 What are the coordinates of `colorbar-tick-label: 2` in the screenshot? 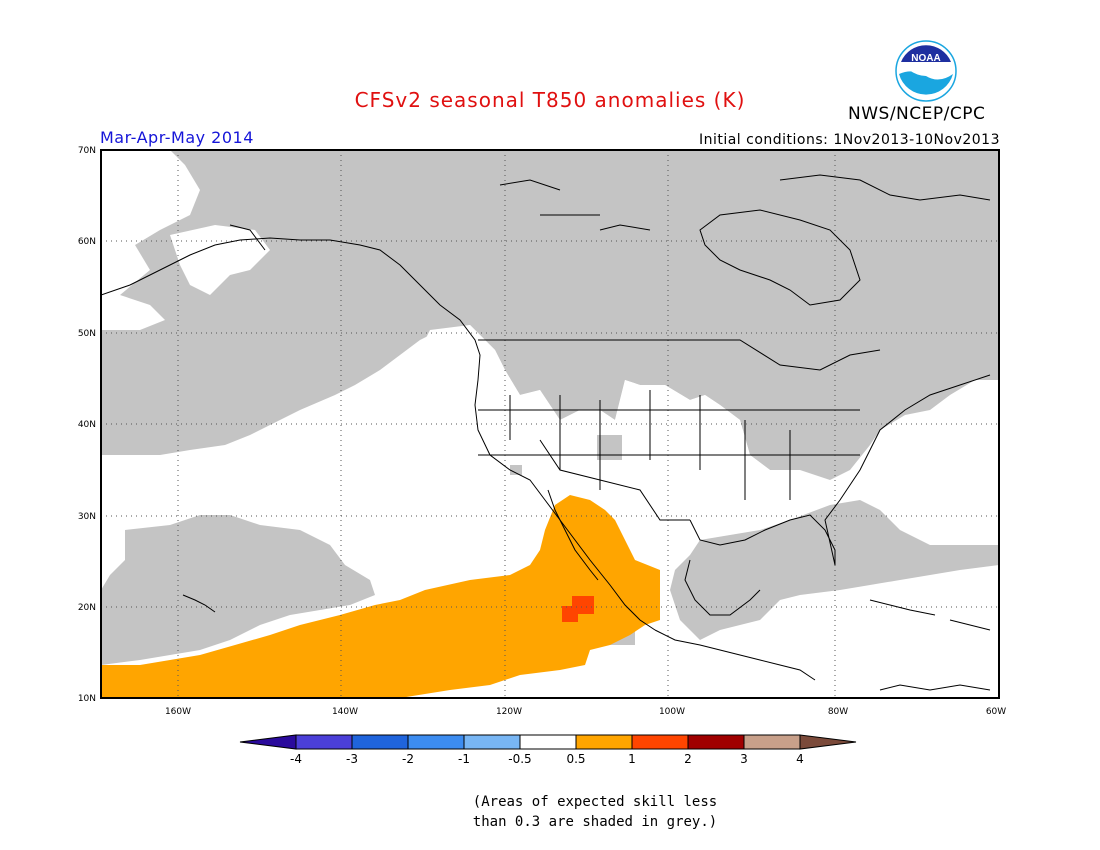 It's located at (688, 759).